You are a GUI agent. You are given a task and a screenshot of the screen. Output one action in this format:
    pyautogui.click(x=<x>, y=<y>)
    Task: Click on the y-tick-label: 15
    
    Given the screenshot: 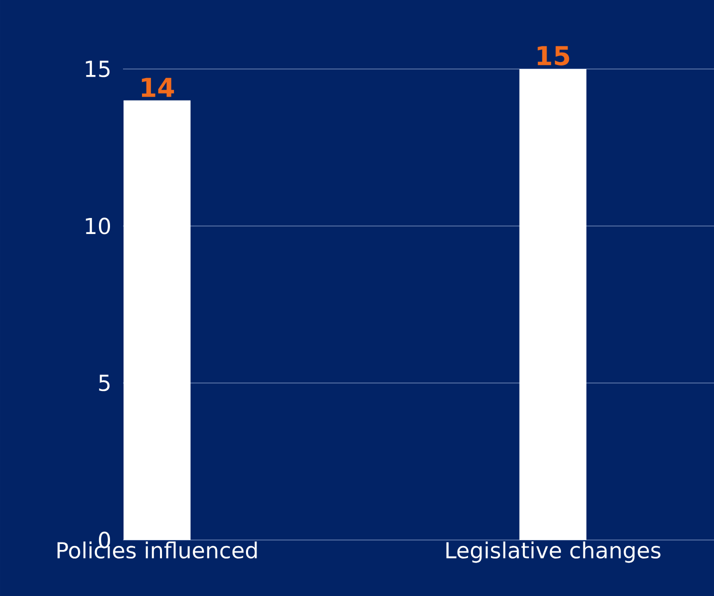 What is the action you would take?
    pyautogui.click(x=98, y=69)
    